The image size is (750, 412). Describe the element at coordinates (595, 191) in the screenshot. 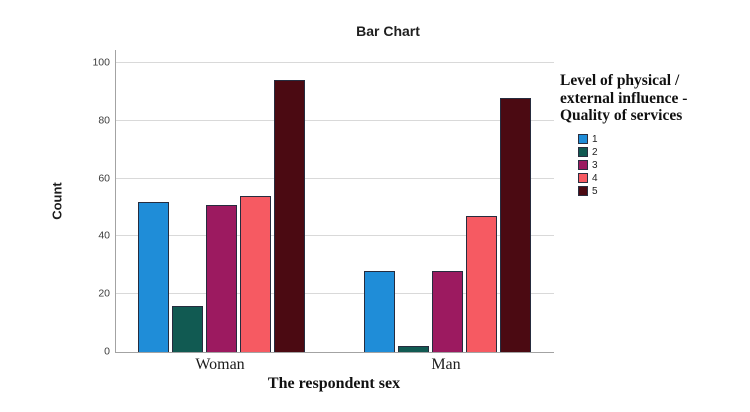

I see `legend-label-5: 5` at that location.